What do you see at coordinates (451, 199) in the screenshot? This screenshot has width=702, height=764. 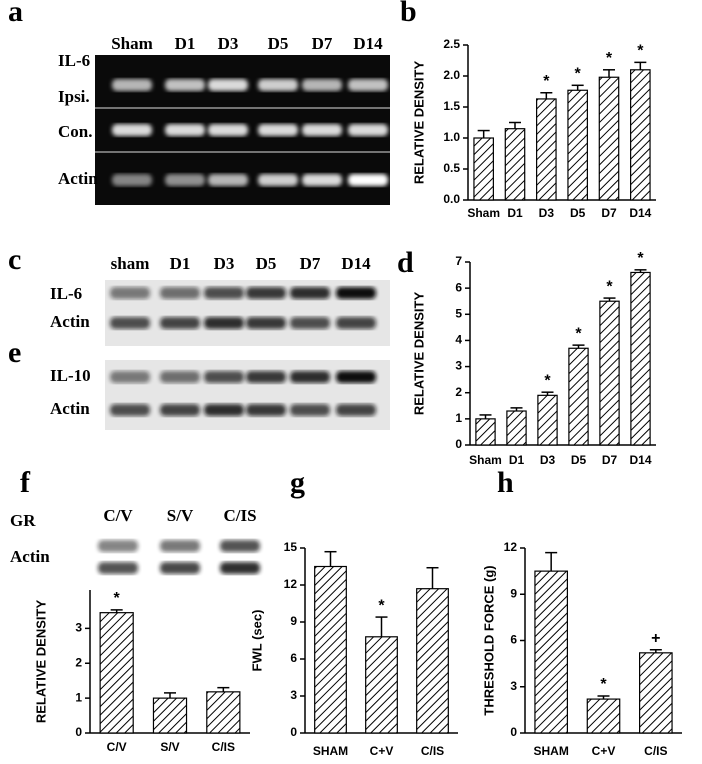 I see `y-tick-label: 0.0` at bounding box center [451, 199].